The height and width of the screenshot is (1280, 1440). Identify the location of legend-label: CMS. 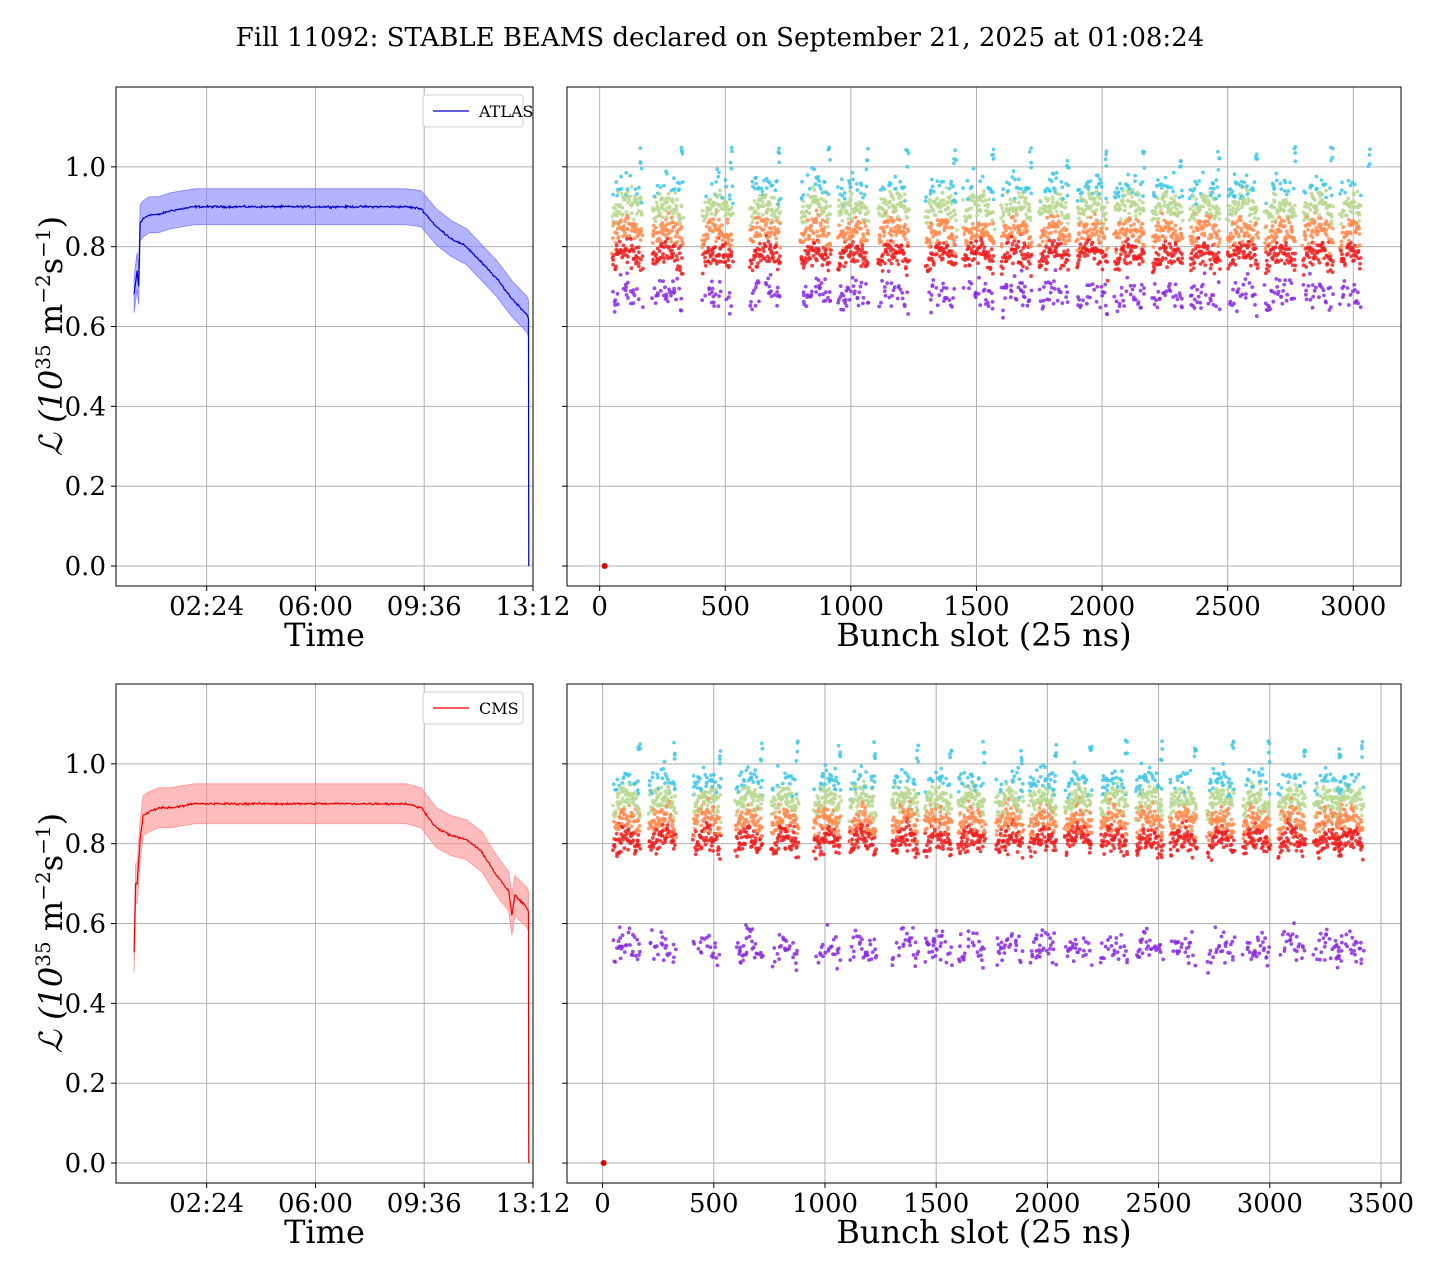
(499, 708).